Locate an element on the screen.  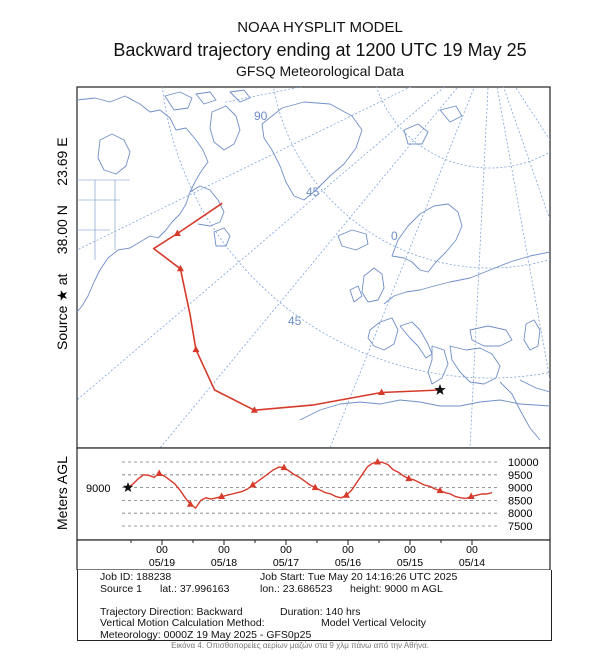
chart-subtitle-2: GFSQ Meteorological Data is located at coordinates (320, 71).